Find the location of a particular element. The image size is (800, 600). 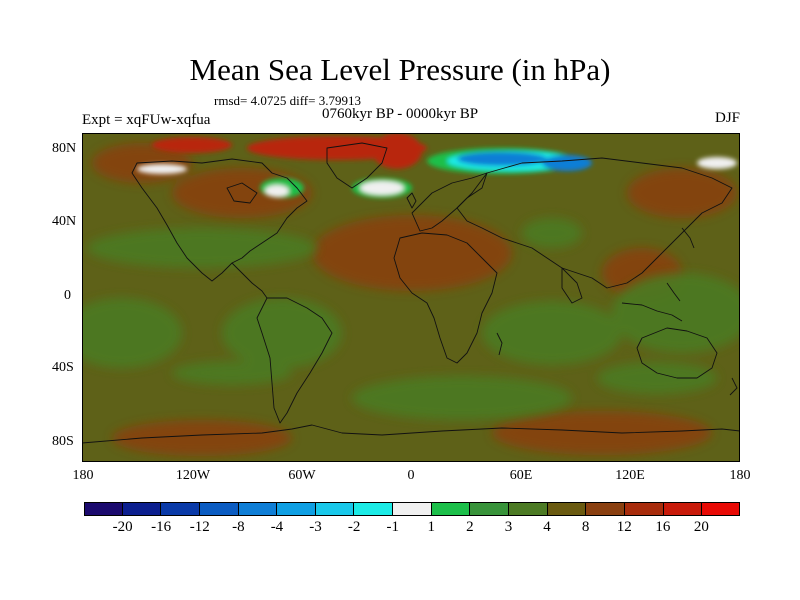

colorbar is located at coordinates (412, 509).